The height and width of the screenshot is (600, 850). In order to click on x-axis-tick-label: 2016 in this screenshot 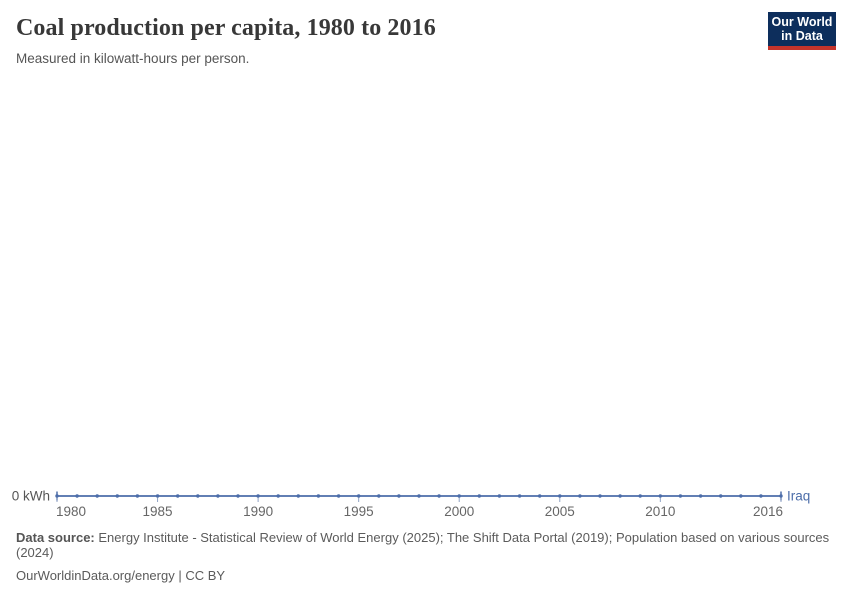, I will do `click(768, 511)`.